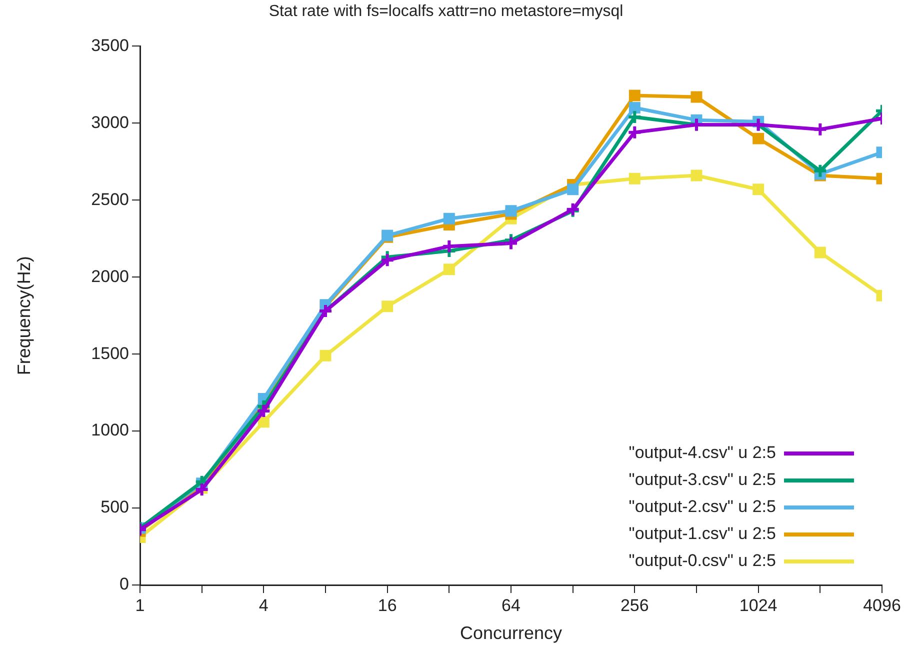 This screenshot has width=907, height=657. Describe the element at coordinates (511, 605) in the screenshot. I see `x-tick-label: 64` at that location.